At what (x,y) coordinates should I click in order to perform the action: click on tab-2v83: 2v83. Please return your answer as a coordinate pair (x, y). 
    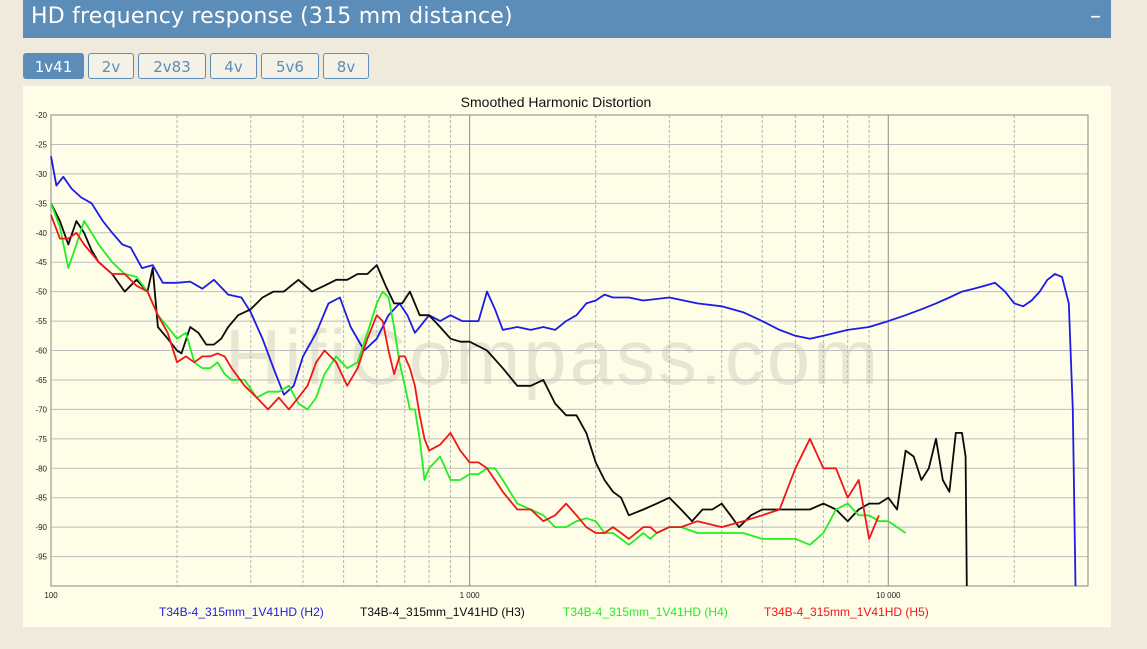
    Looking at the image, I should click on (172, 66).